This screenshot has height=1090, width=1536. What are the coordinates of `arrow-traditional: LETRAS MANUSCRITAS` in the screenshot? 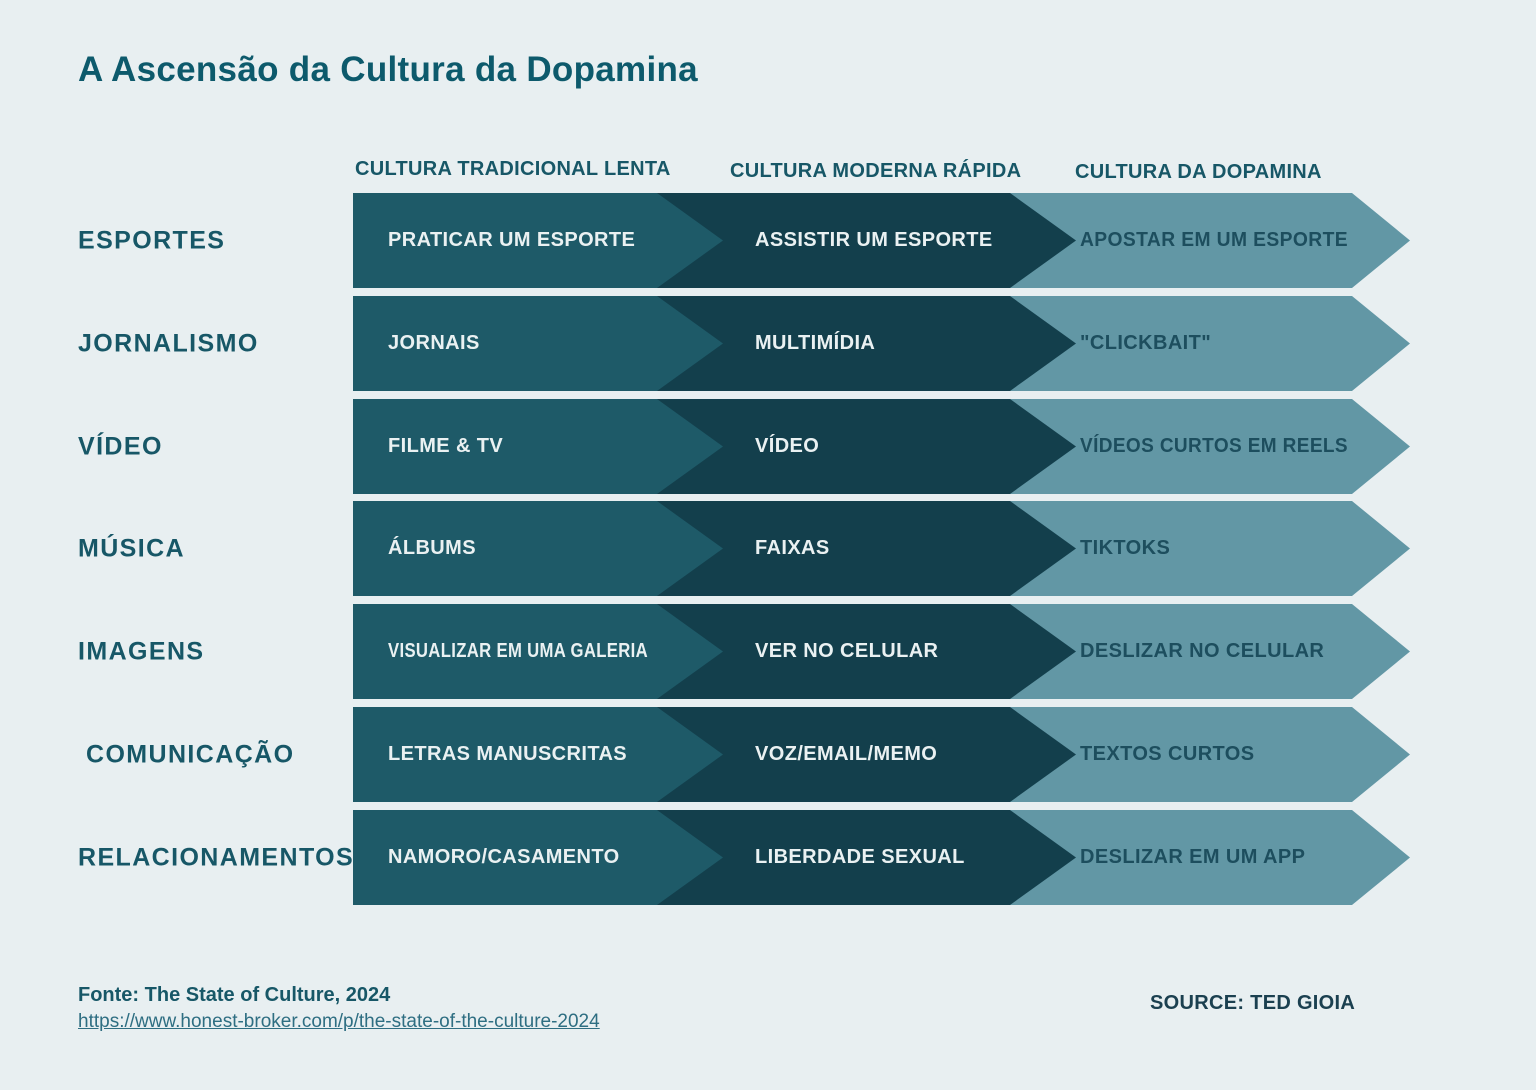 It's located at (538, 754).